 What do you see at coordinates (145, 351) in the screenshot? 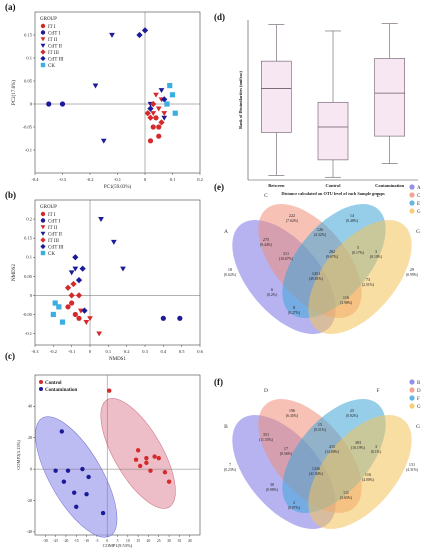
I see `x-tick-label: 0.3` at bounding box center [145, 351].